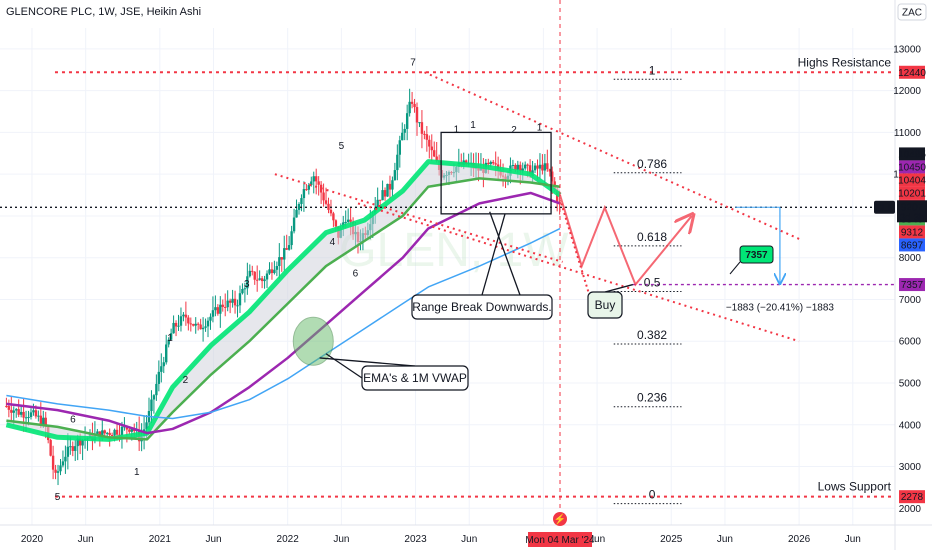  What do you see at coordinates (367, 362) in the screenshot?
I see `ema-vwap-pointer` at bounding box center [367, 362].